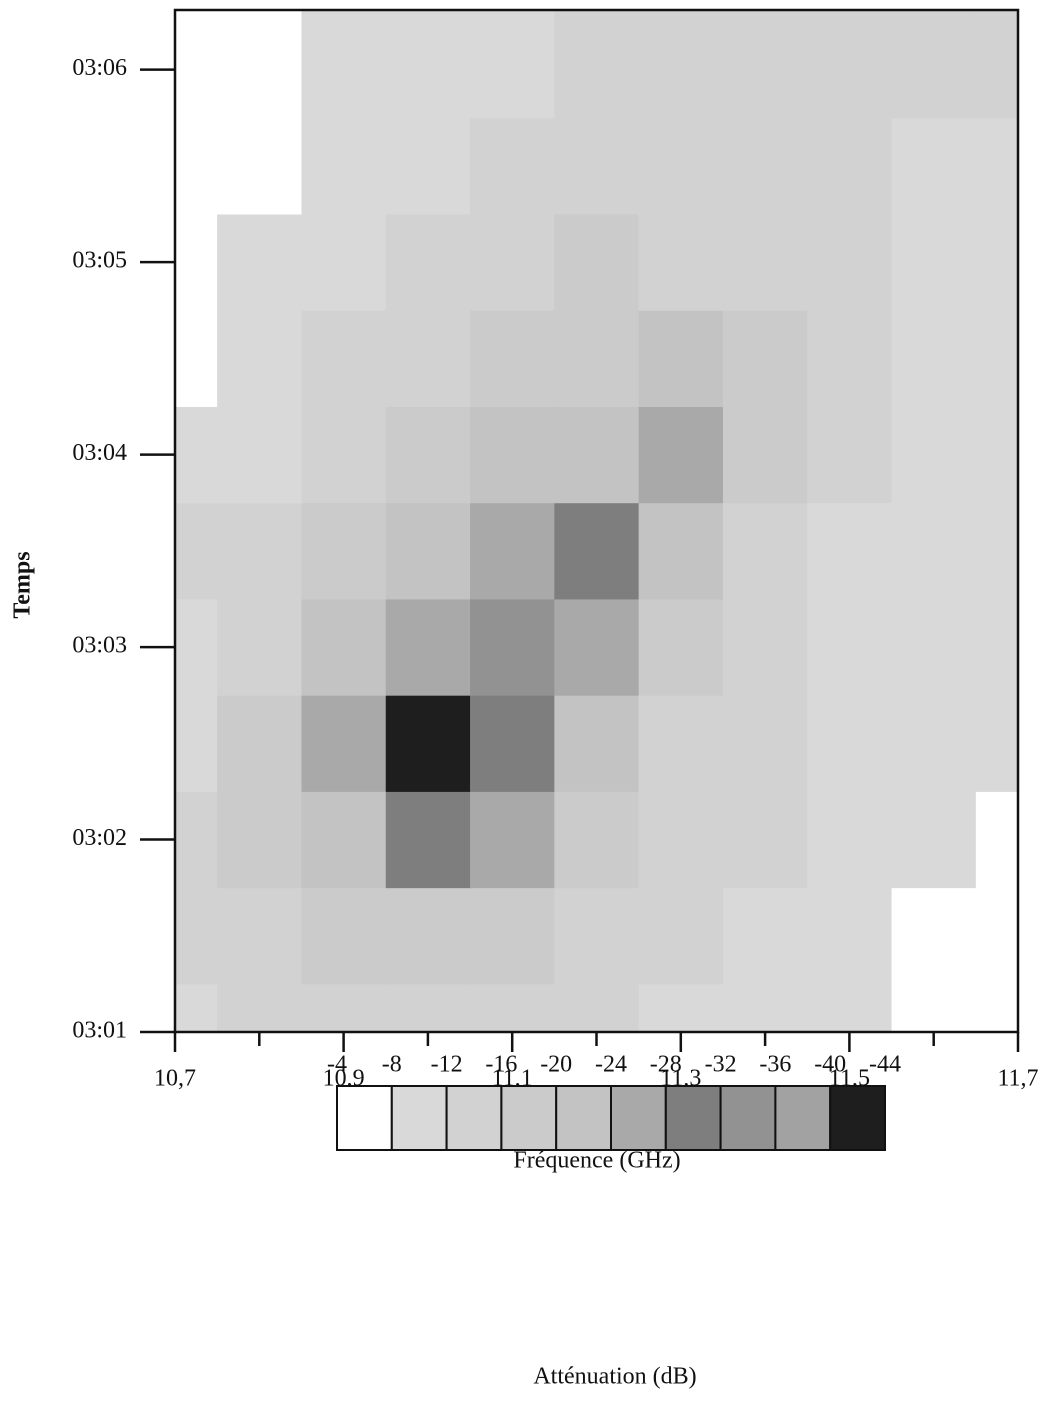 This screenshot has width=1047, height=1420. What do you see at coordinates (392, 1065) in the screenshot?
I see `legend-level-label: -8` at bounding box center [392, 1065].